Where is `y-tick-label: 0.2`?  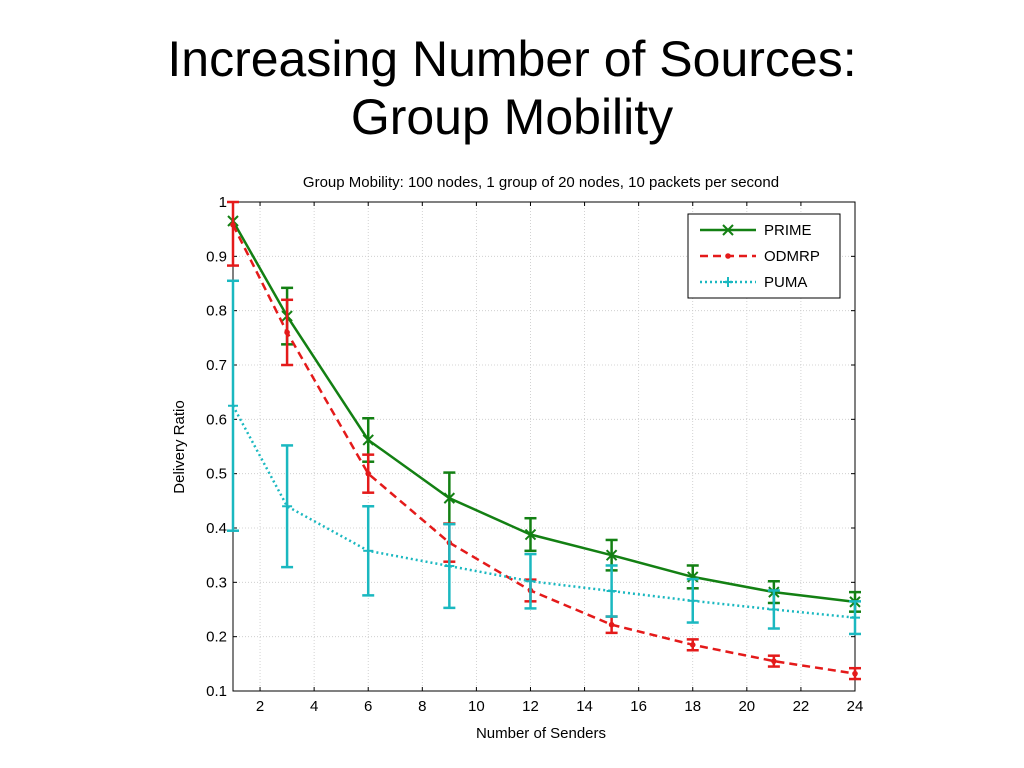
y-tick-label: 0.2 is located at coordinates (216, 637).